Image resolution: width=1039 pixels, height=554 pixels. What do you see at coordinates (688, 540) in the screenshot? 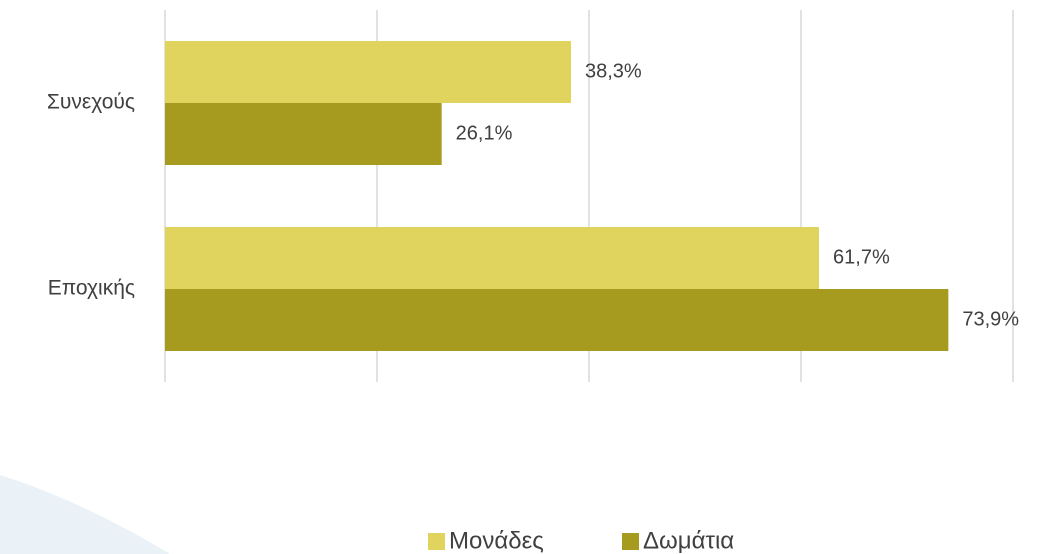
I see `legend-label: Δωμάτια` at bounding box center [688, 540].